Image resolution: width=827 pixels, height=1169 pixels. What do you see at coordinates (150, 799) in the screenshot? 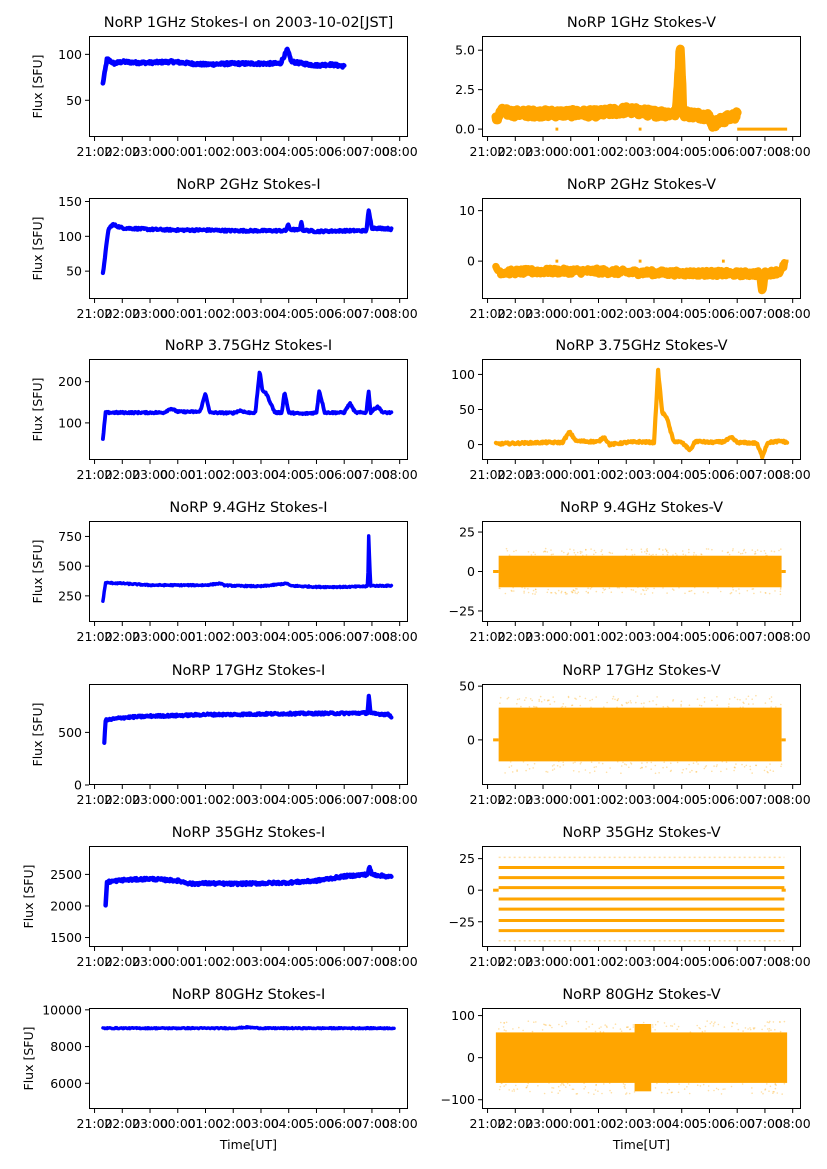
I see `x-tick-label: 23:00` at bounding box center [150, 799].